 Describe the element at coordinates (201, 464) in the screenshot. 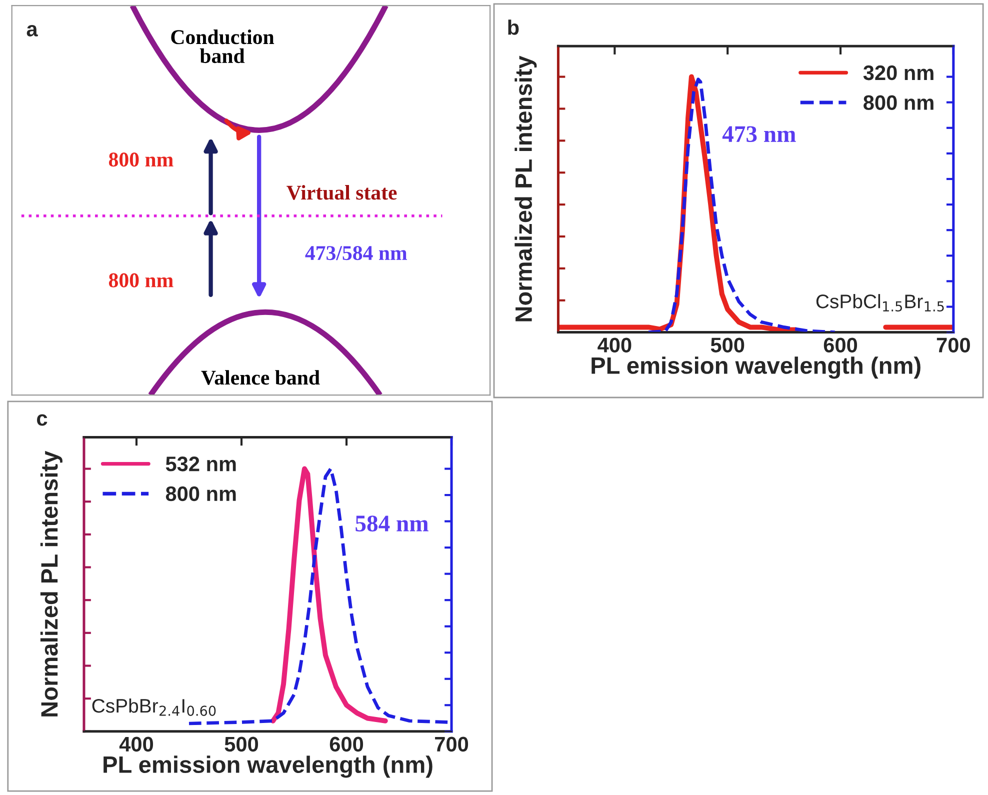

I see `legend-label: 532 nm` at that location.